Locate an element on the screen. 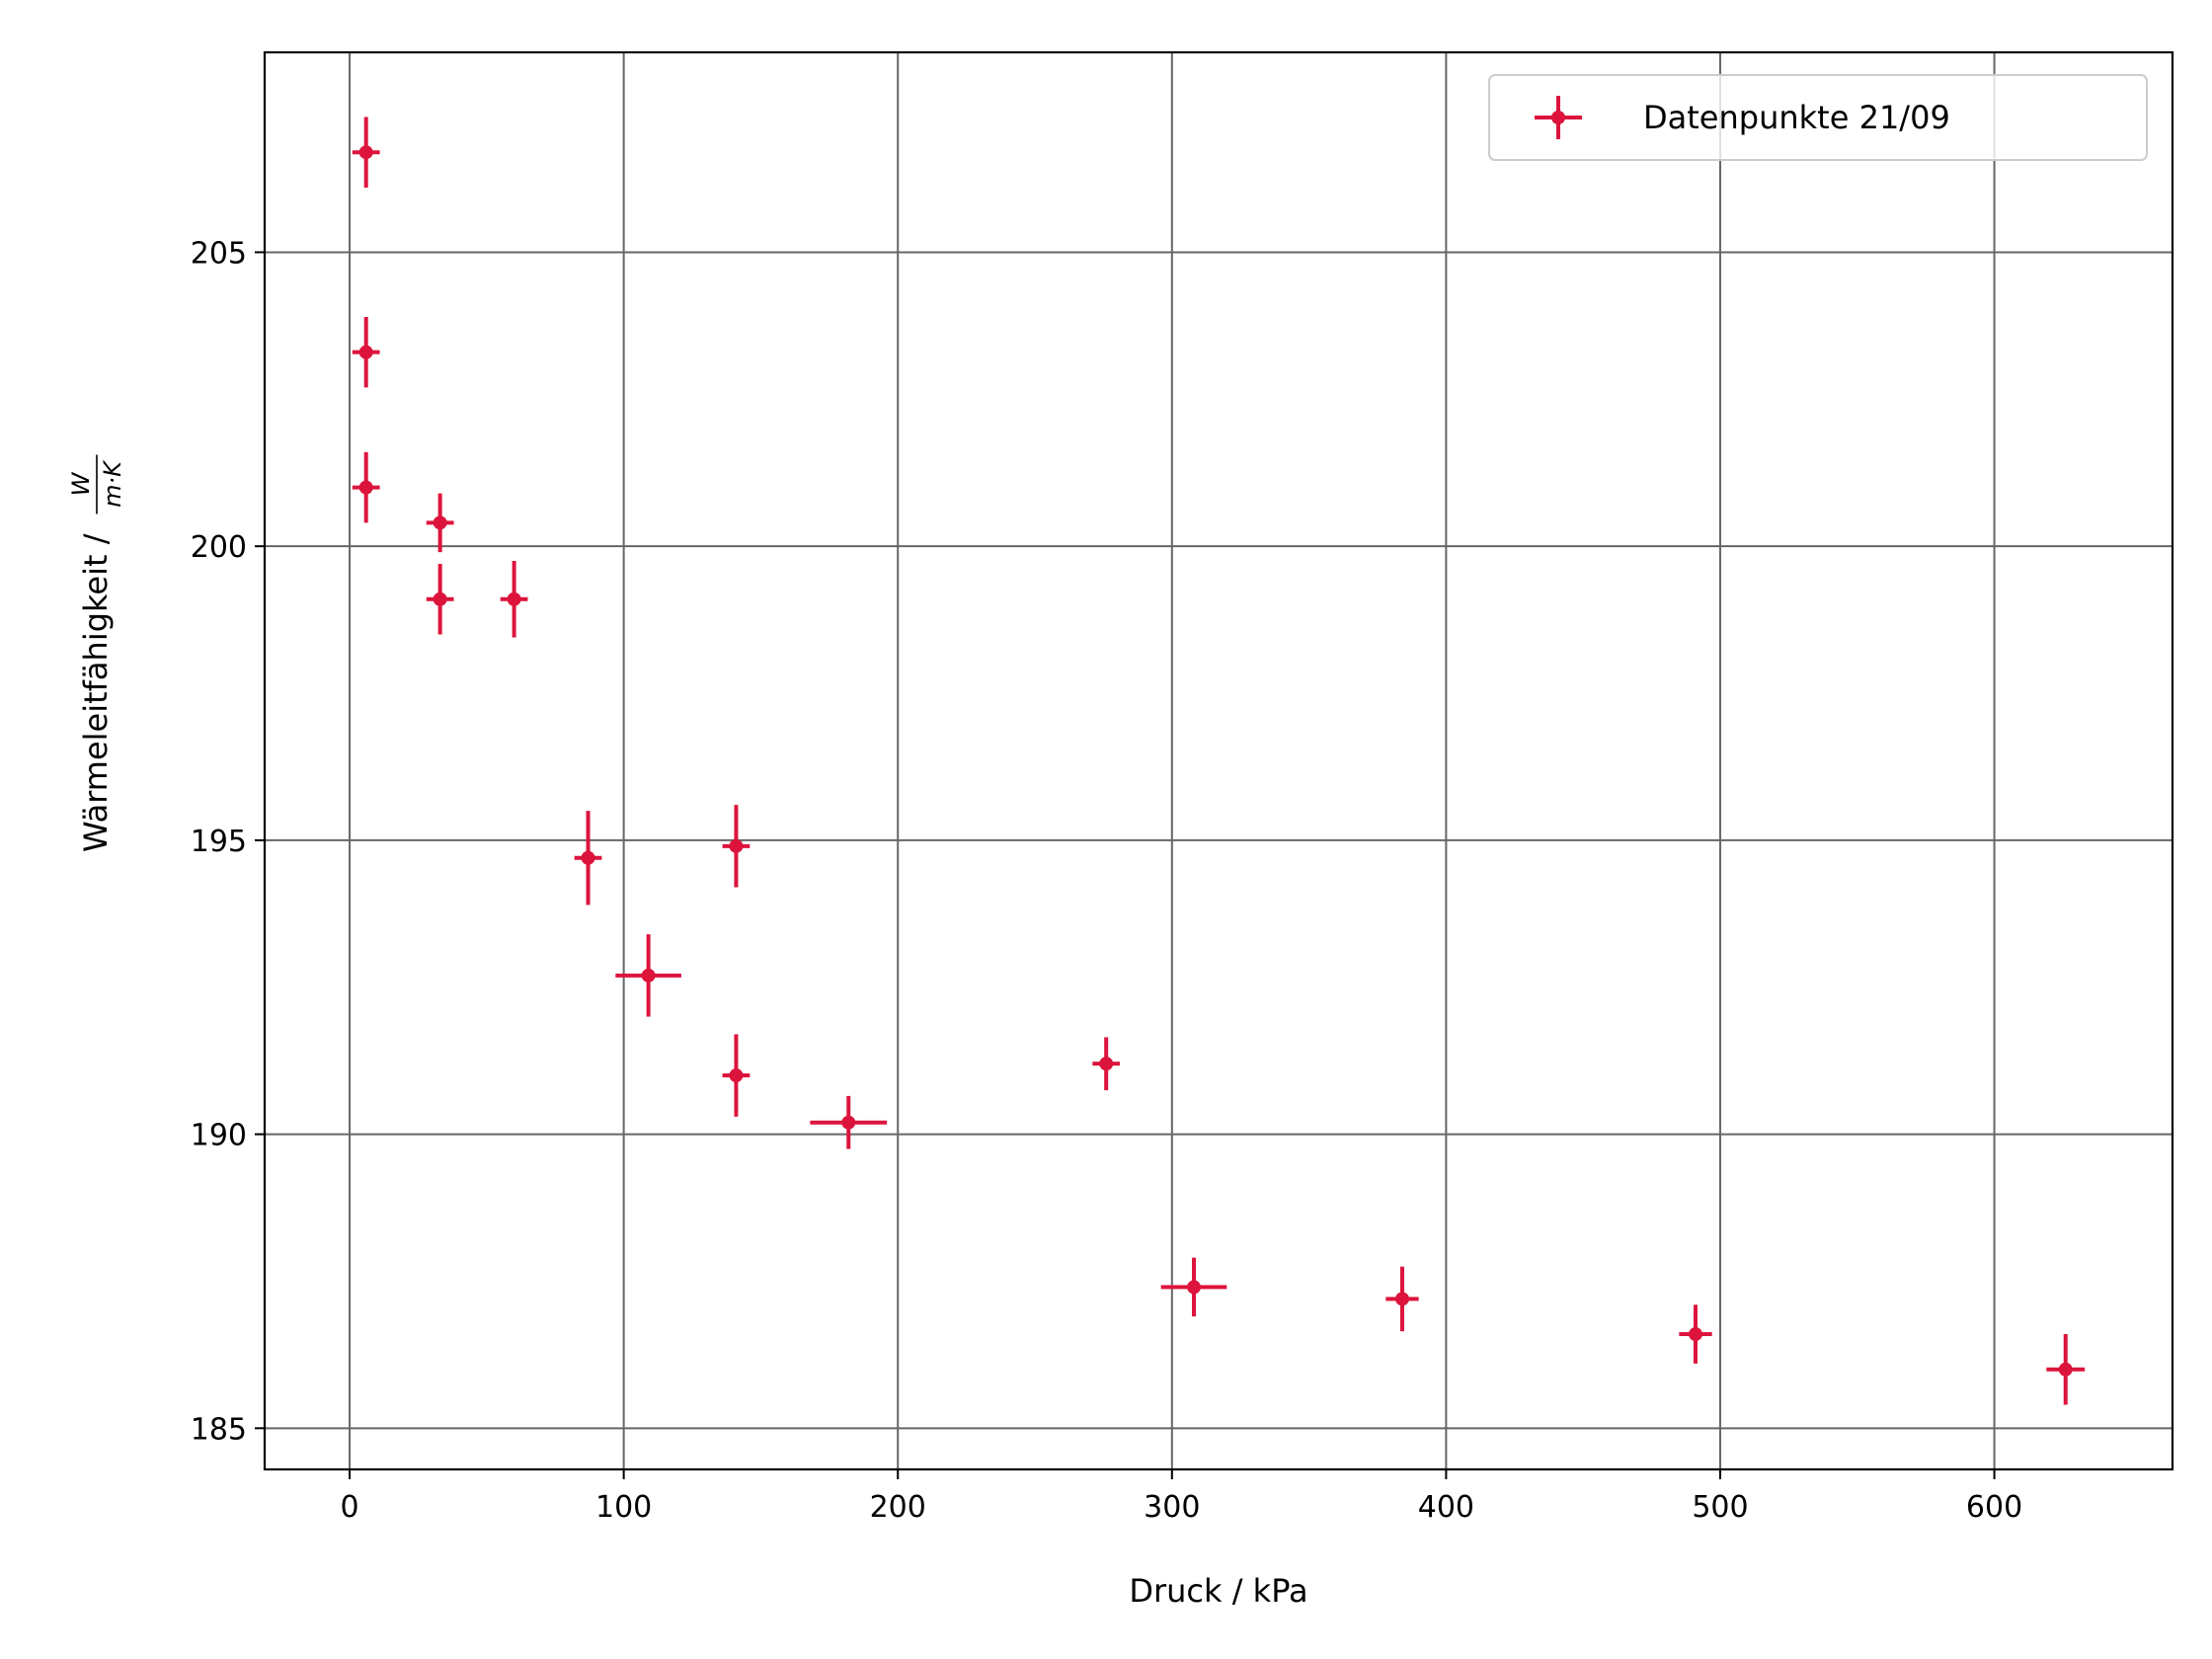 The height and width of the screenshot is (1659, 2212). legend-marker is located at coordinates (1558, 118).